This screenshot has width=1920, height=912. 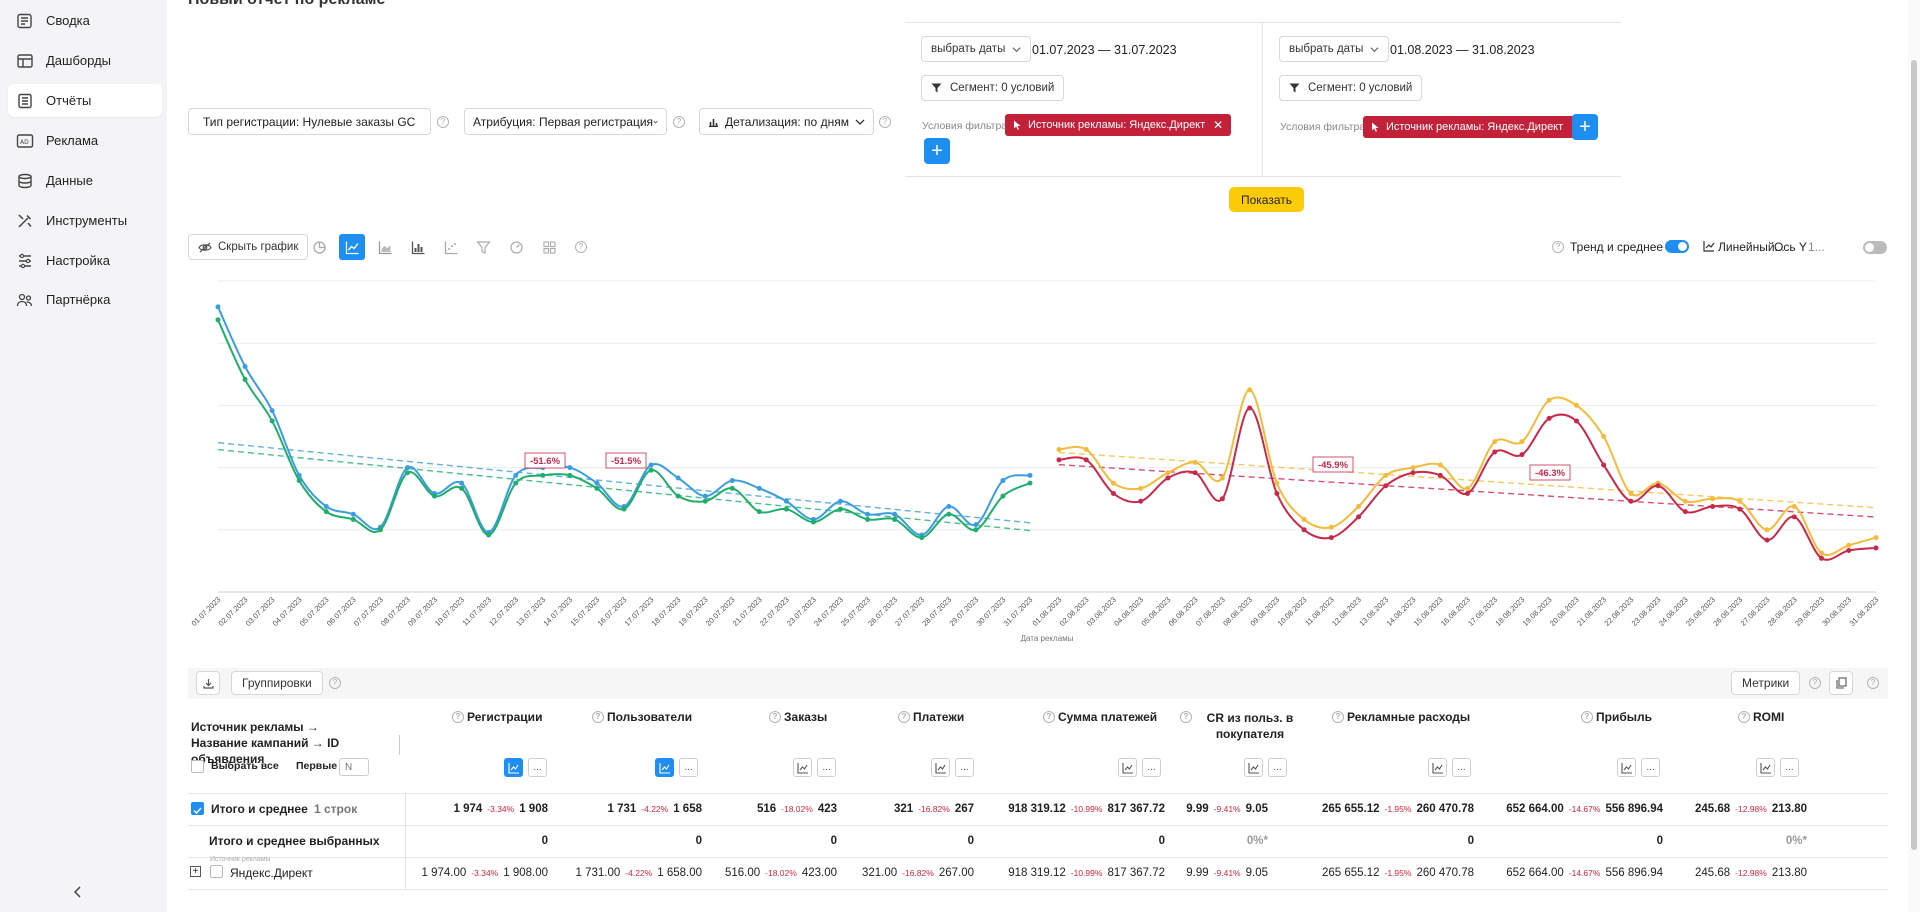 What do you see at coordinates (497, 717) in the screenshot?
I see `column-header: ? Регистрации` at bounding box center [497, 717].